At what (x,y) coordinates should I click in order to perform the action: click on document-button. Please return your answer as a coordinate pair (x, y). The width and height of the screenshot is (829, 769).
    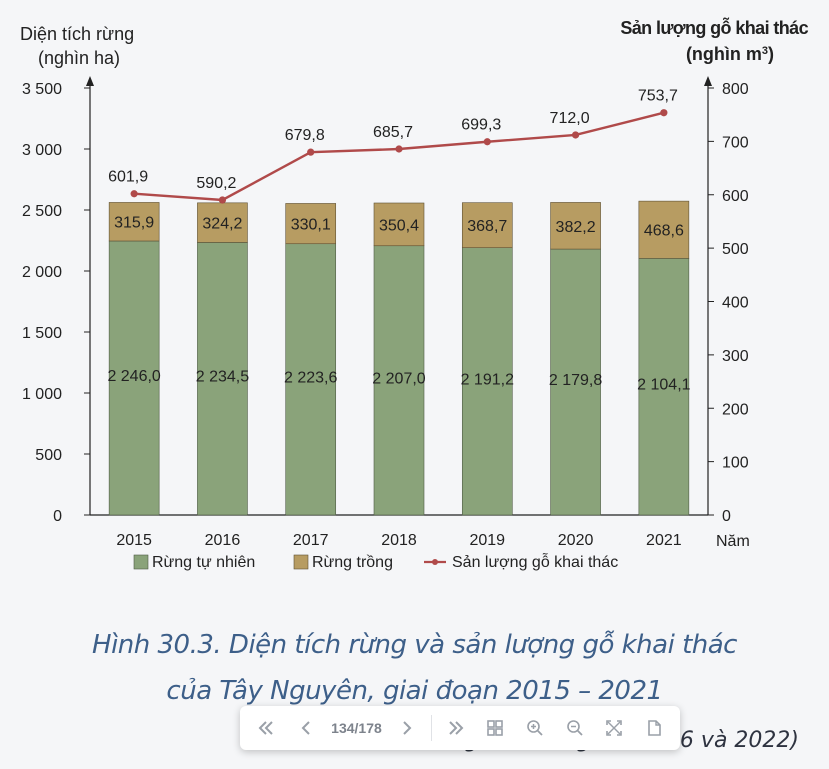
    Looking at the image, I should click on (654, 728).